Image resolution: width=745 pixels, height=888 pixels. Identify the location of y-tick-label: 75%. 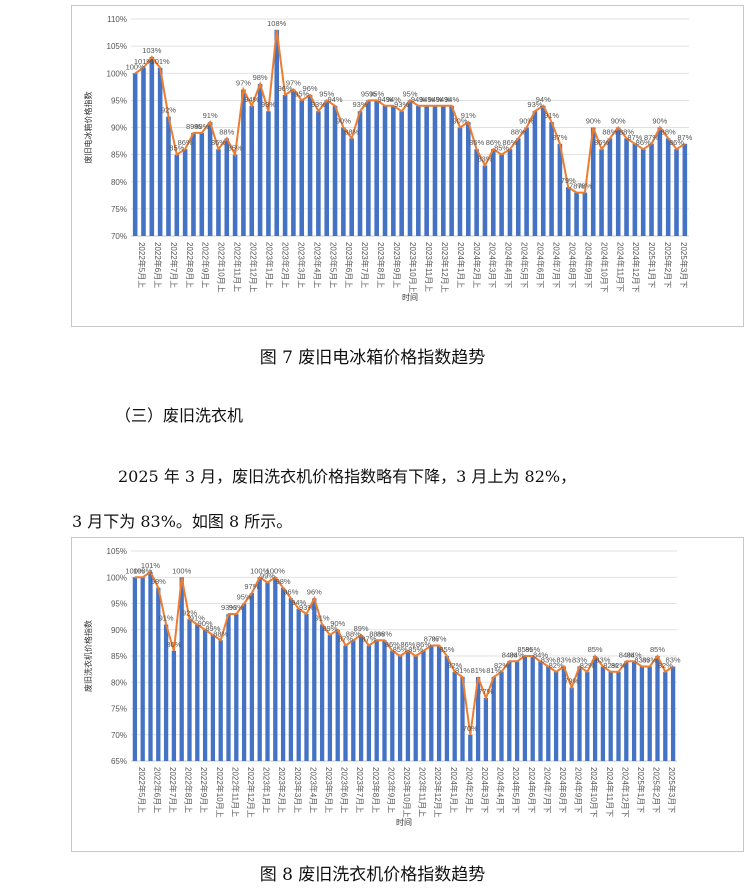
(119, 209).